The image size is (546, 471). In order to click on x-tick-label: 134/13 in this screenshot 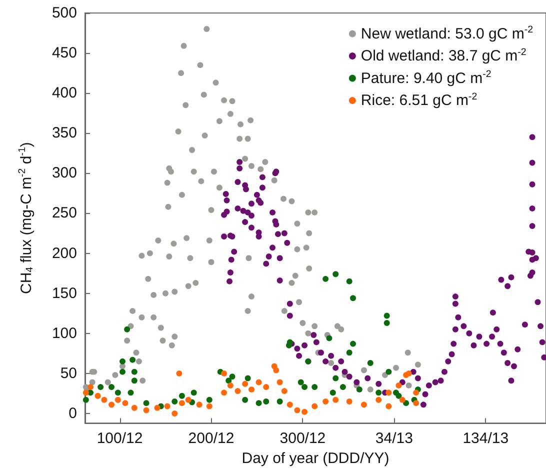, I will do `click(485, 439)`.